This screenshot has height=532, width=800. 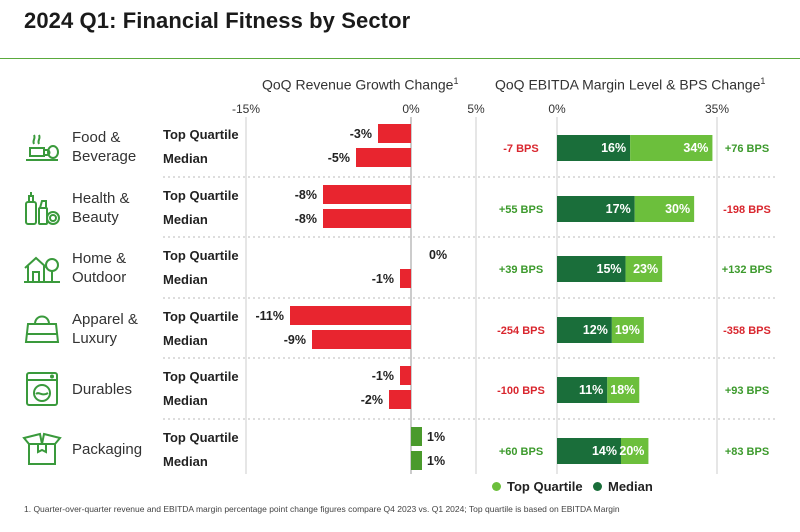 I want to click on ebitda-median-label: 14%, so click(x=604, y=451).